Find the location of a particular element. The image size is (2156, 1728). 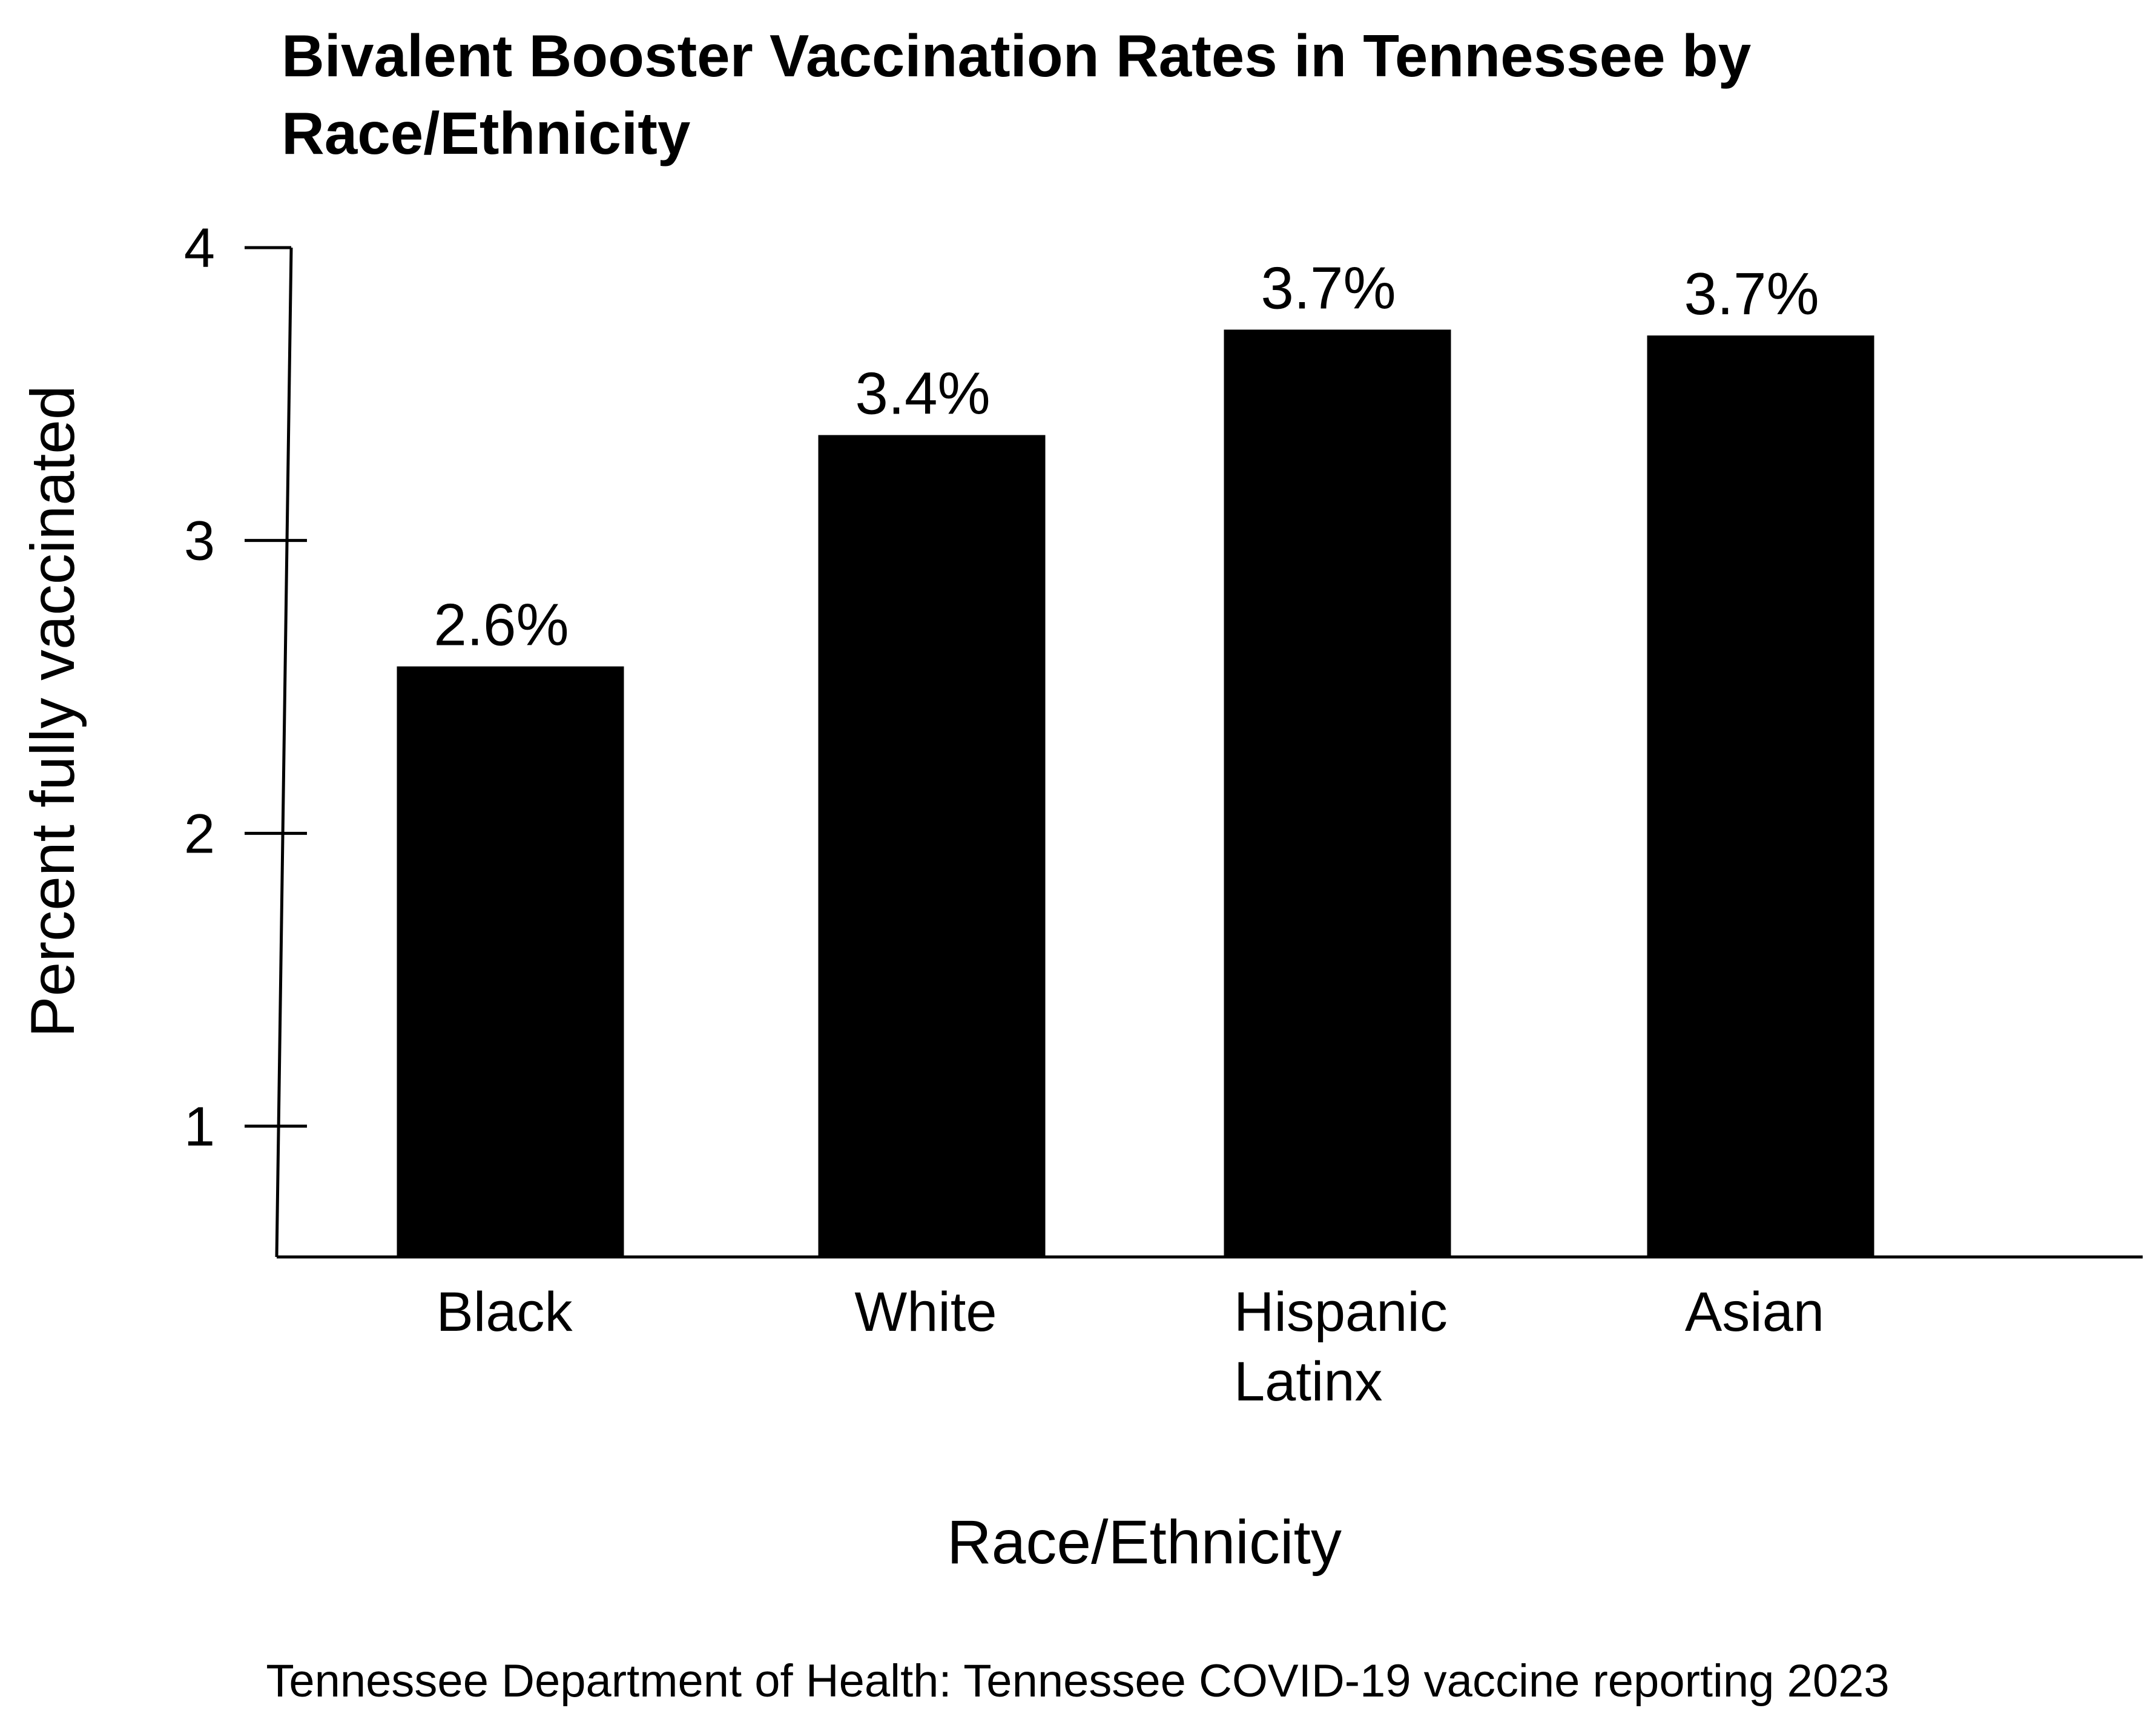

x-category-label: White is located at coordinates (925, 1312).